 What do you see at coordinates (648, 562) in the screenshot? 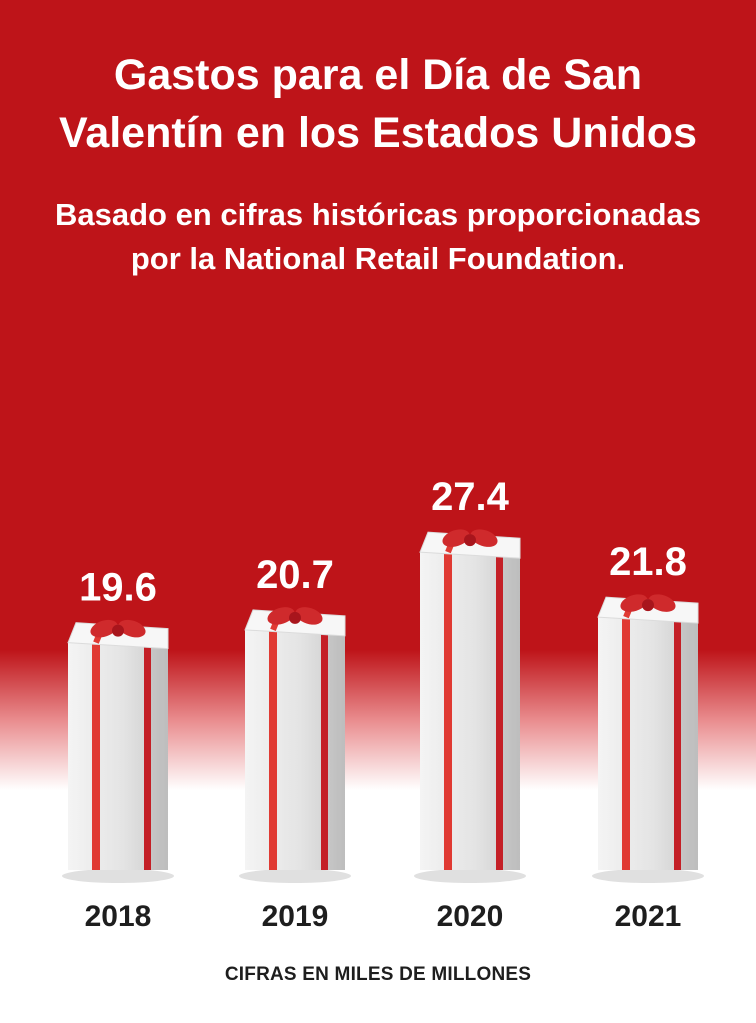
I see `data-label: 21.8` at bounding box center [648, 562].